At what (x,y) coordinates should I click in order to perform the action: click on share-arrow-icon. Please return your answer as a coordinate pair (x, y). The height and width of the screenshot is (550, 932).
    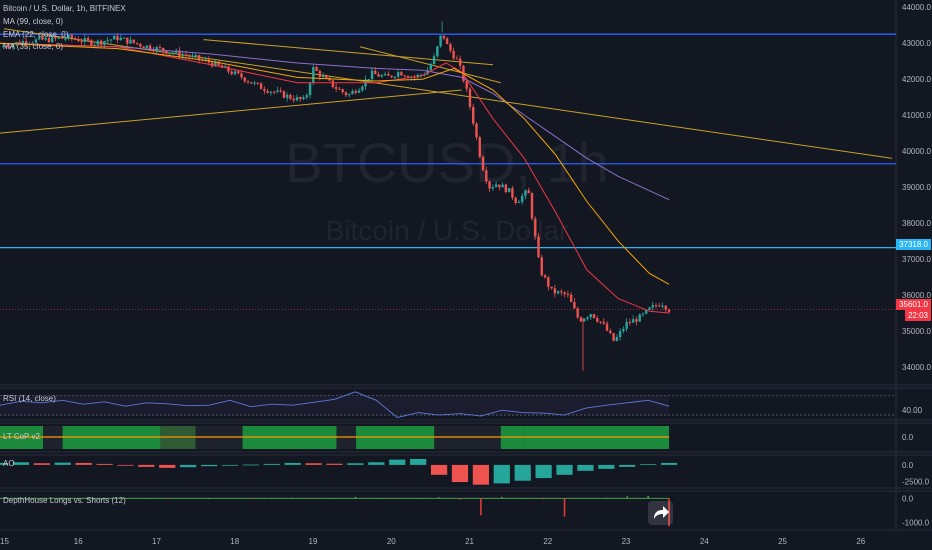
    Looking at the image, I should click on (660, 513).